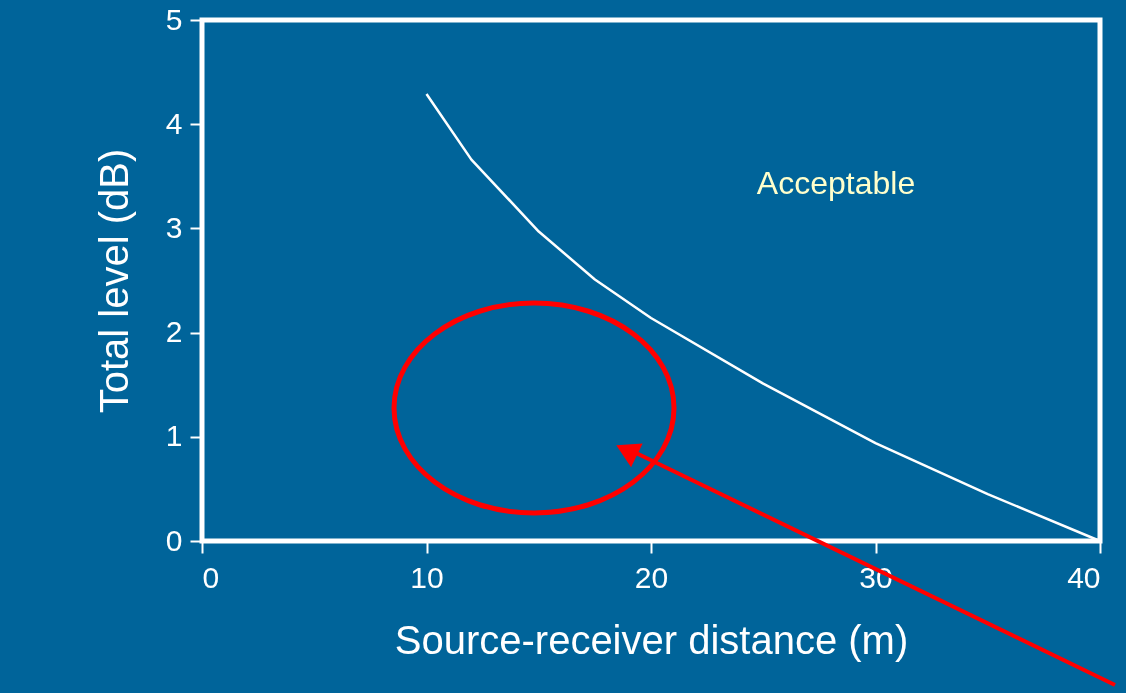 This screenshot has width=1126, height=693. I want to click on x-tick-label: 0, so click(211, 577).